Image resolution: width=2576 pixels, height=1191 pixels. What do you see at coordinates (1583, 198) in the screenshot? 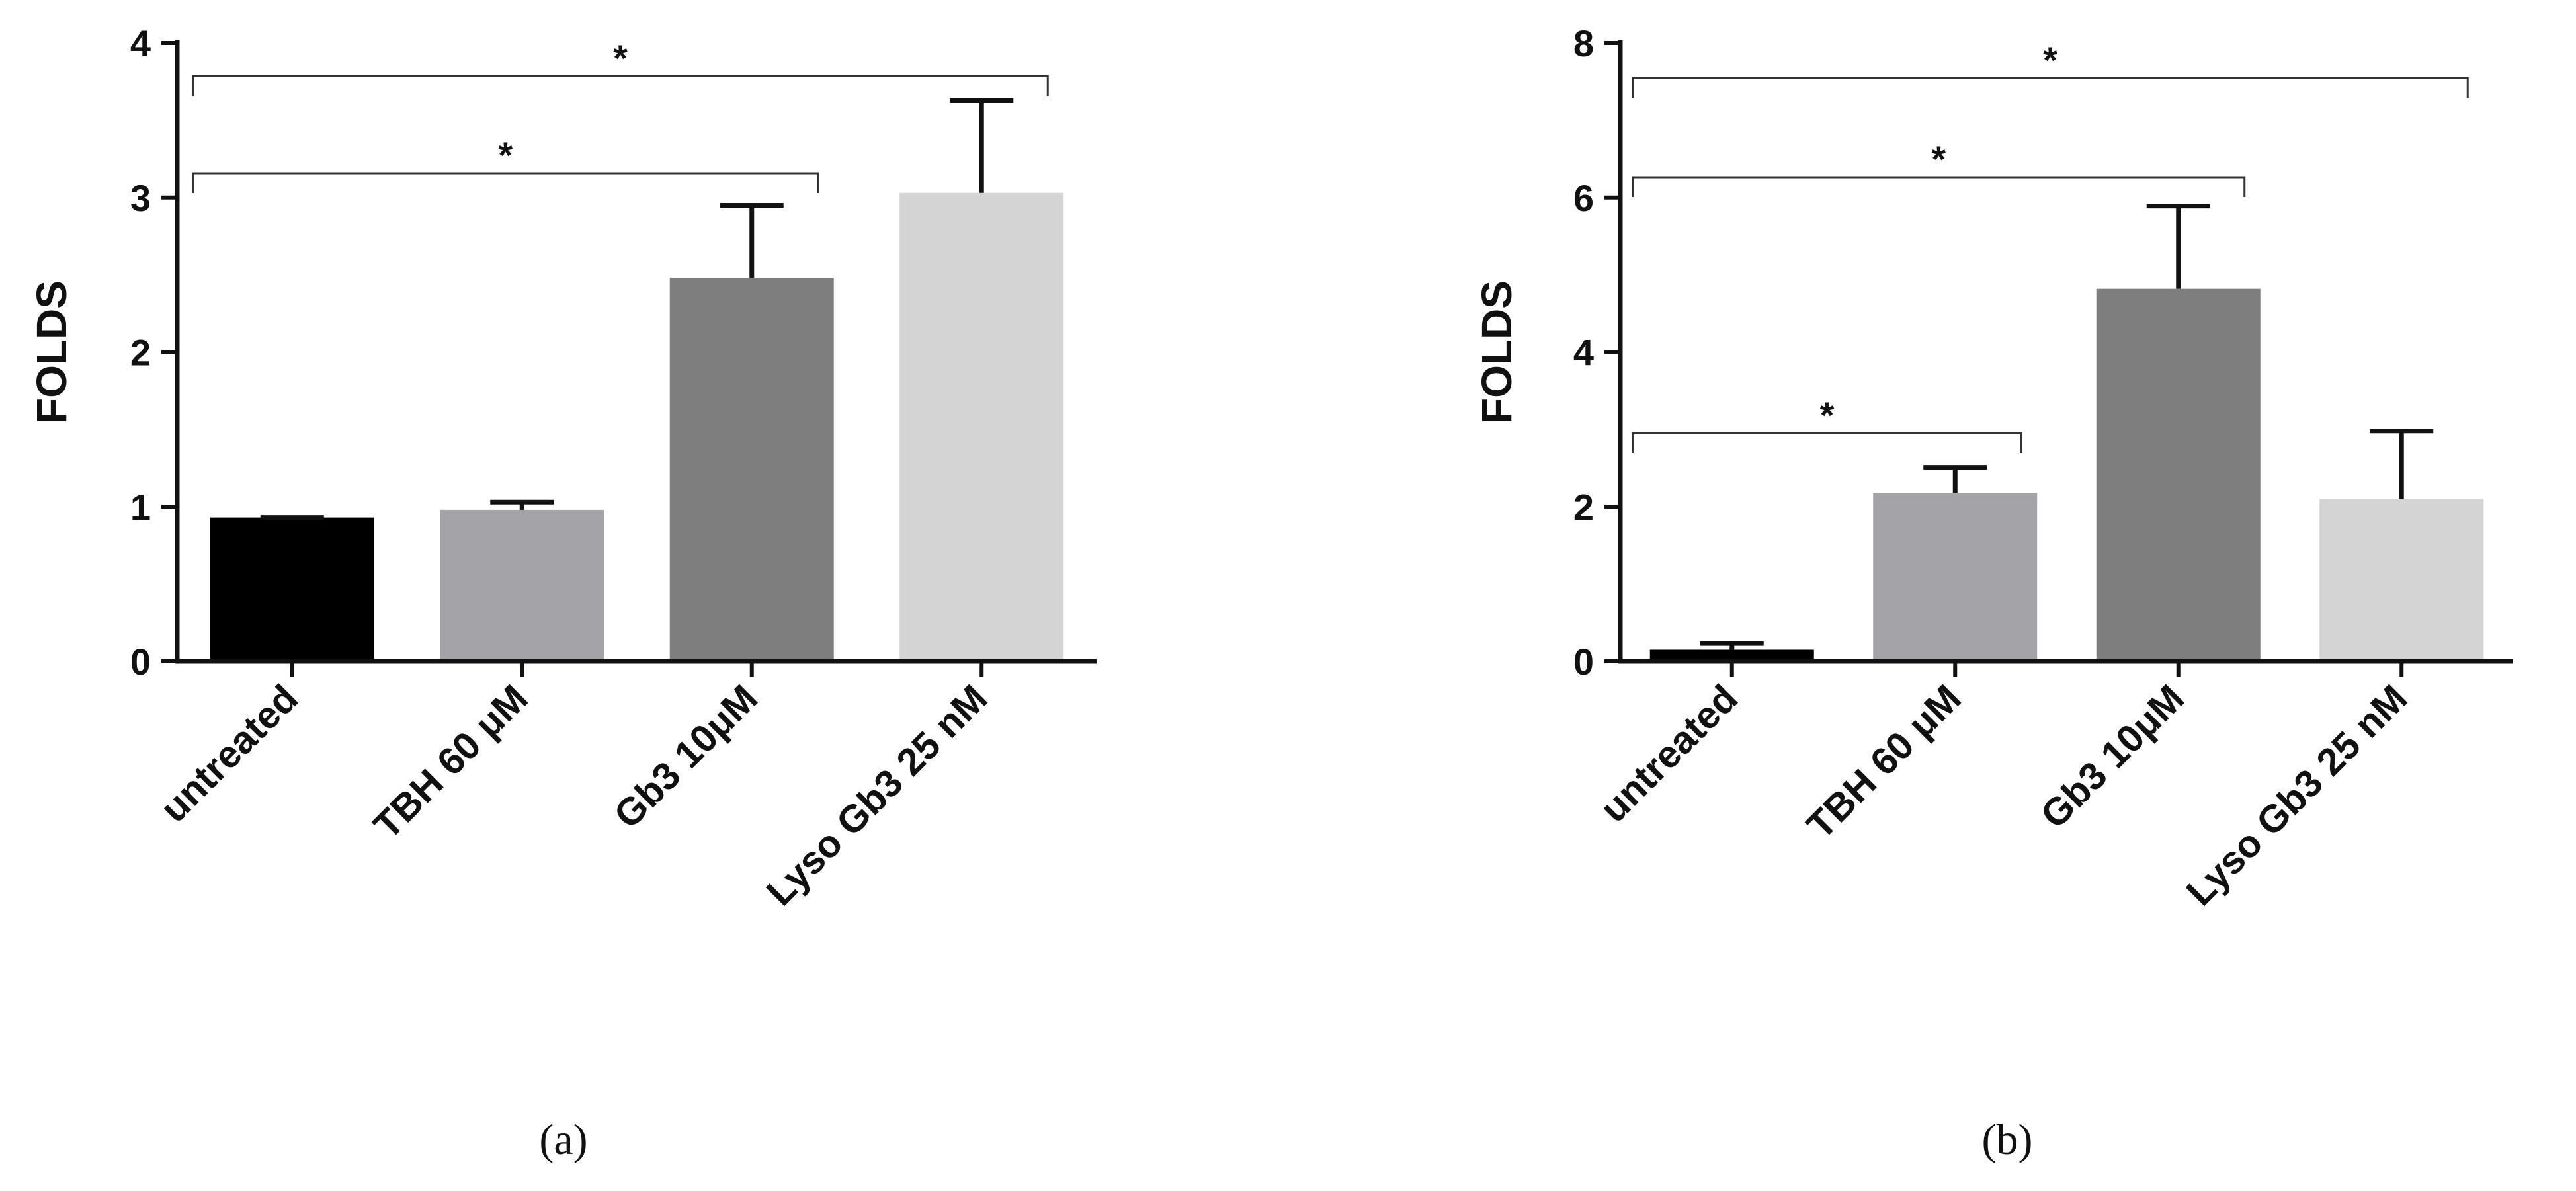
I see `y-tick-label-3: 6` at bounding box center [1583, 198].